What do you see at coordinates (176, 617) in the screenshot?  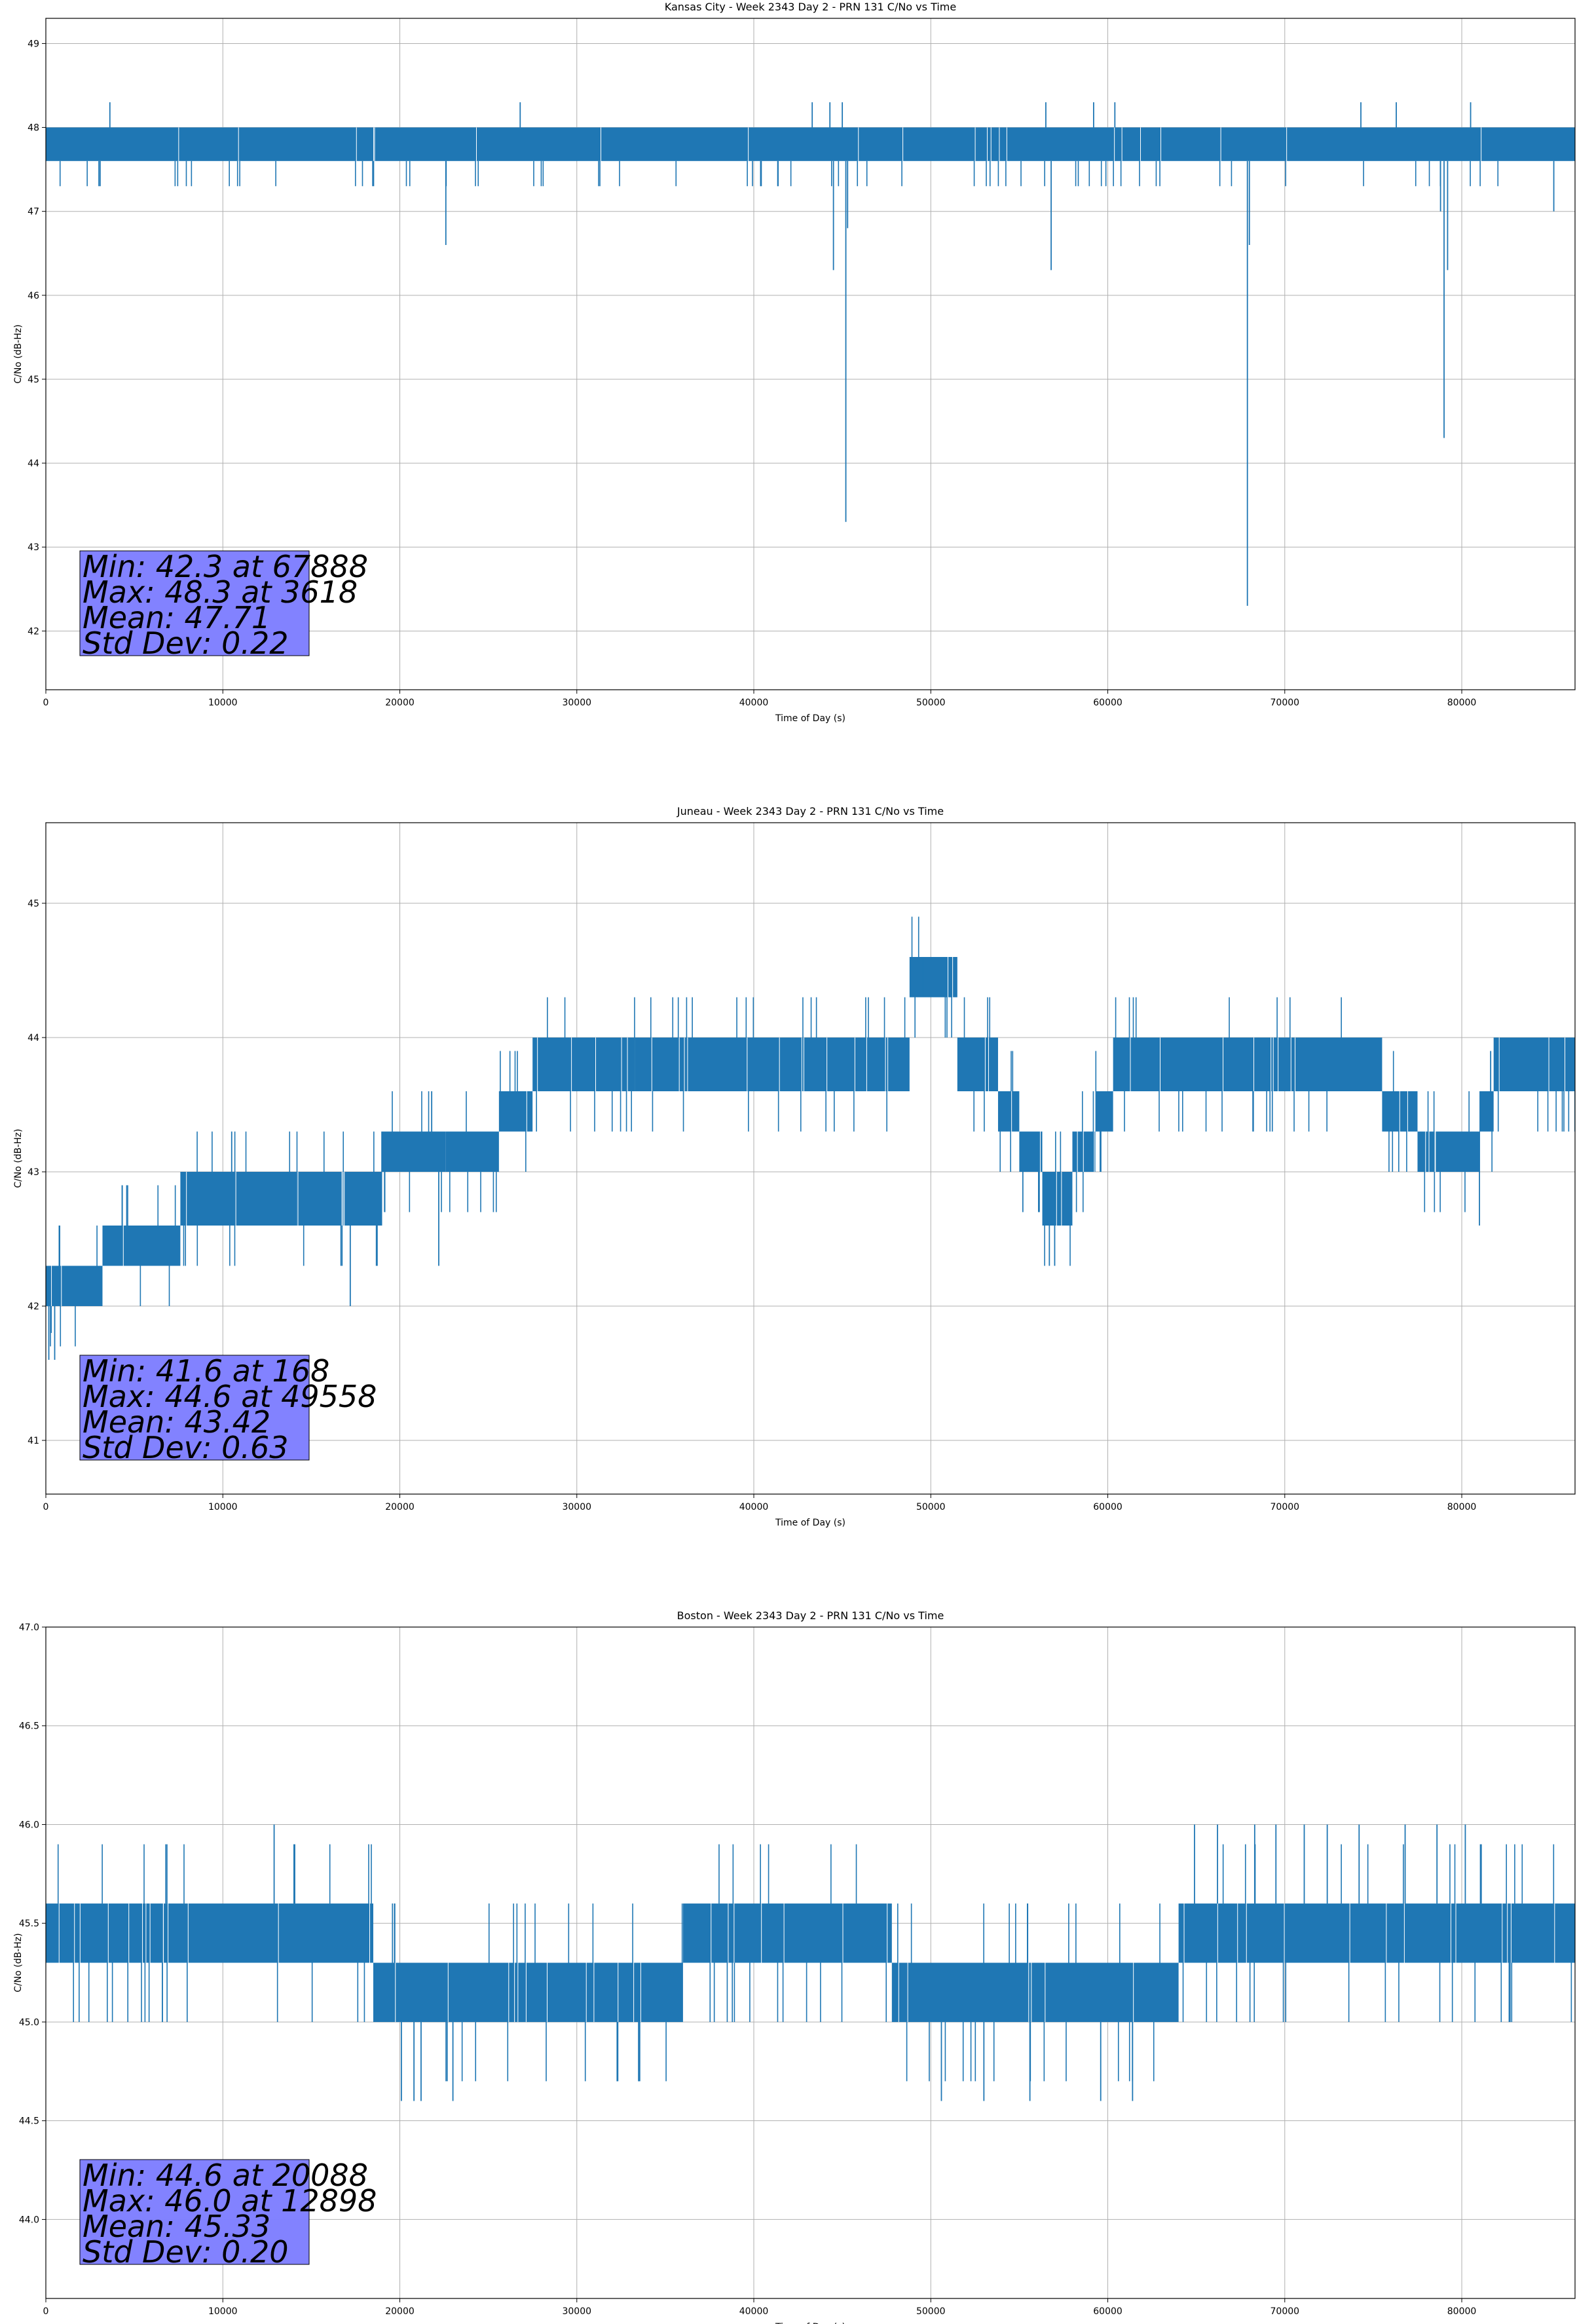 I see `stats-line: Mean: 47.71` at bounding box center [176, 617].